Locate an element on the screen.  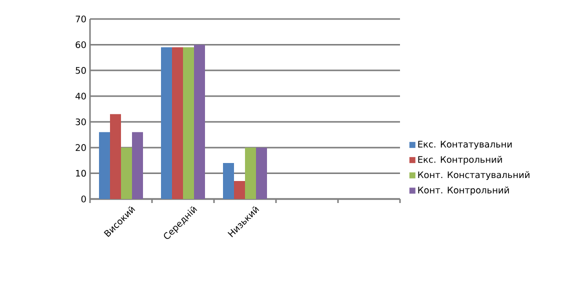
y-tick-label: 0 is located at coordinates (83, 199).